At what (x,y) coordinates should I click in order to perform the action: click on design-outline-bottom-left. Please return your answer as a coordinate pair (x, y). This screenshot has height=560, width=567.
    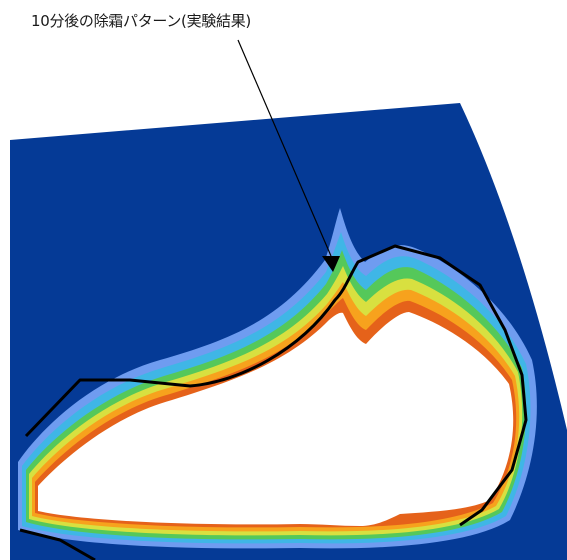
    Looking at the image, I should click on (57, 544).